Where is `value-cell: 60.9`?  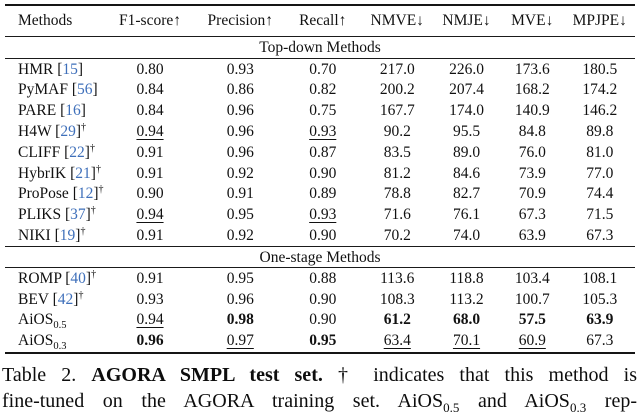 value-cell: 60.9 is located at coordinates (532, 341).